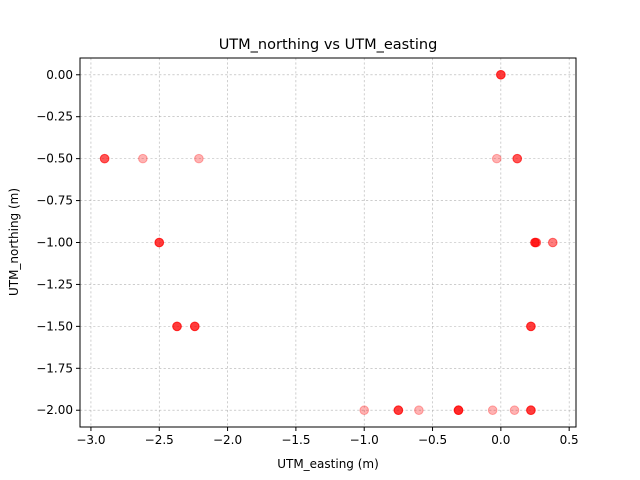  What do you see at coordinates (54, 326) in the screenshot?
I see `y-tick-label: −1.50` at bounding box center [54, 326].